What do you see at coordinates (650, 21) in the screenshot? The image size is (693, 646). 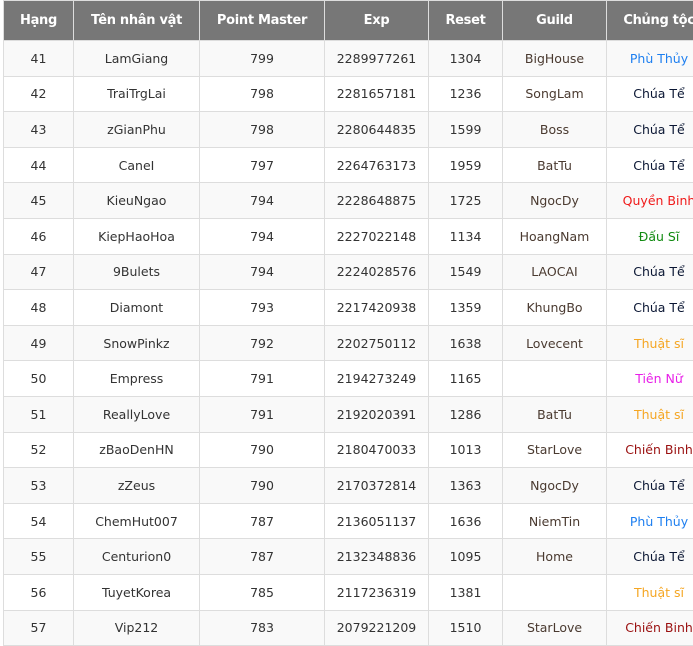 I see `header-class: Chủng tộc` at bounding box center [650, 21].